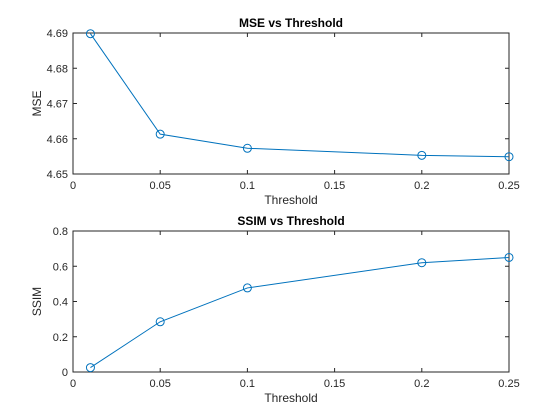 The height and width of the screenshot is (420, 560). What do you see at coordinates (159, 384) in the screenshot?
I see `ssim-x-tick-label: 0.05` at bounding box center [159, 384].